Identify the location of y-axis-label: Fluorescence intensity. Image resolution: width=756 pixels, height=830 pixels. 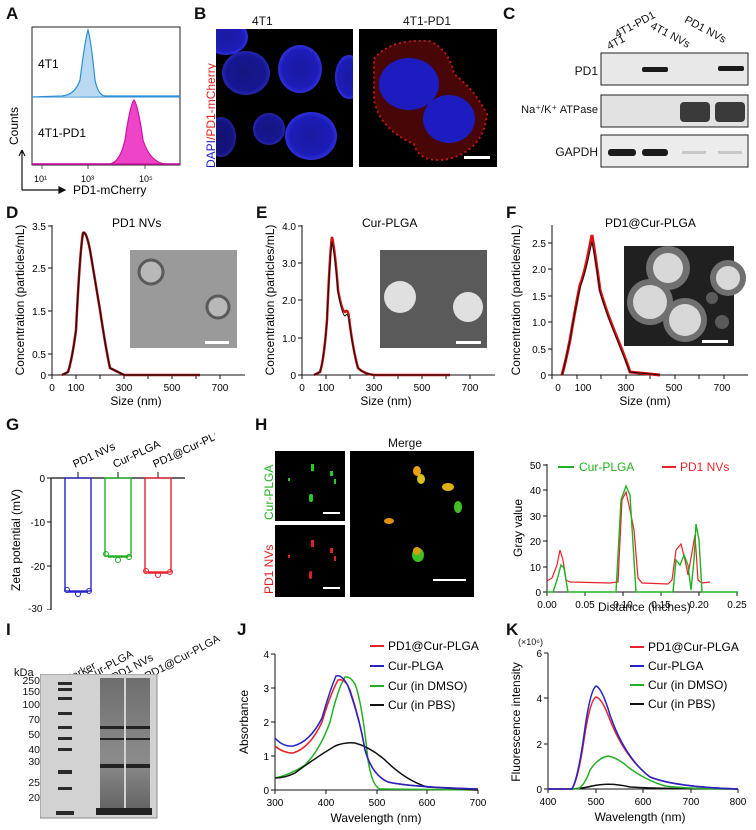
(516, 721).